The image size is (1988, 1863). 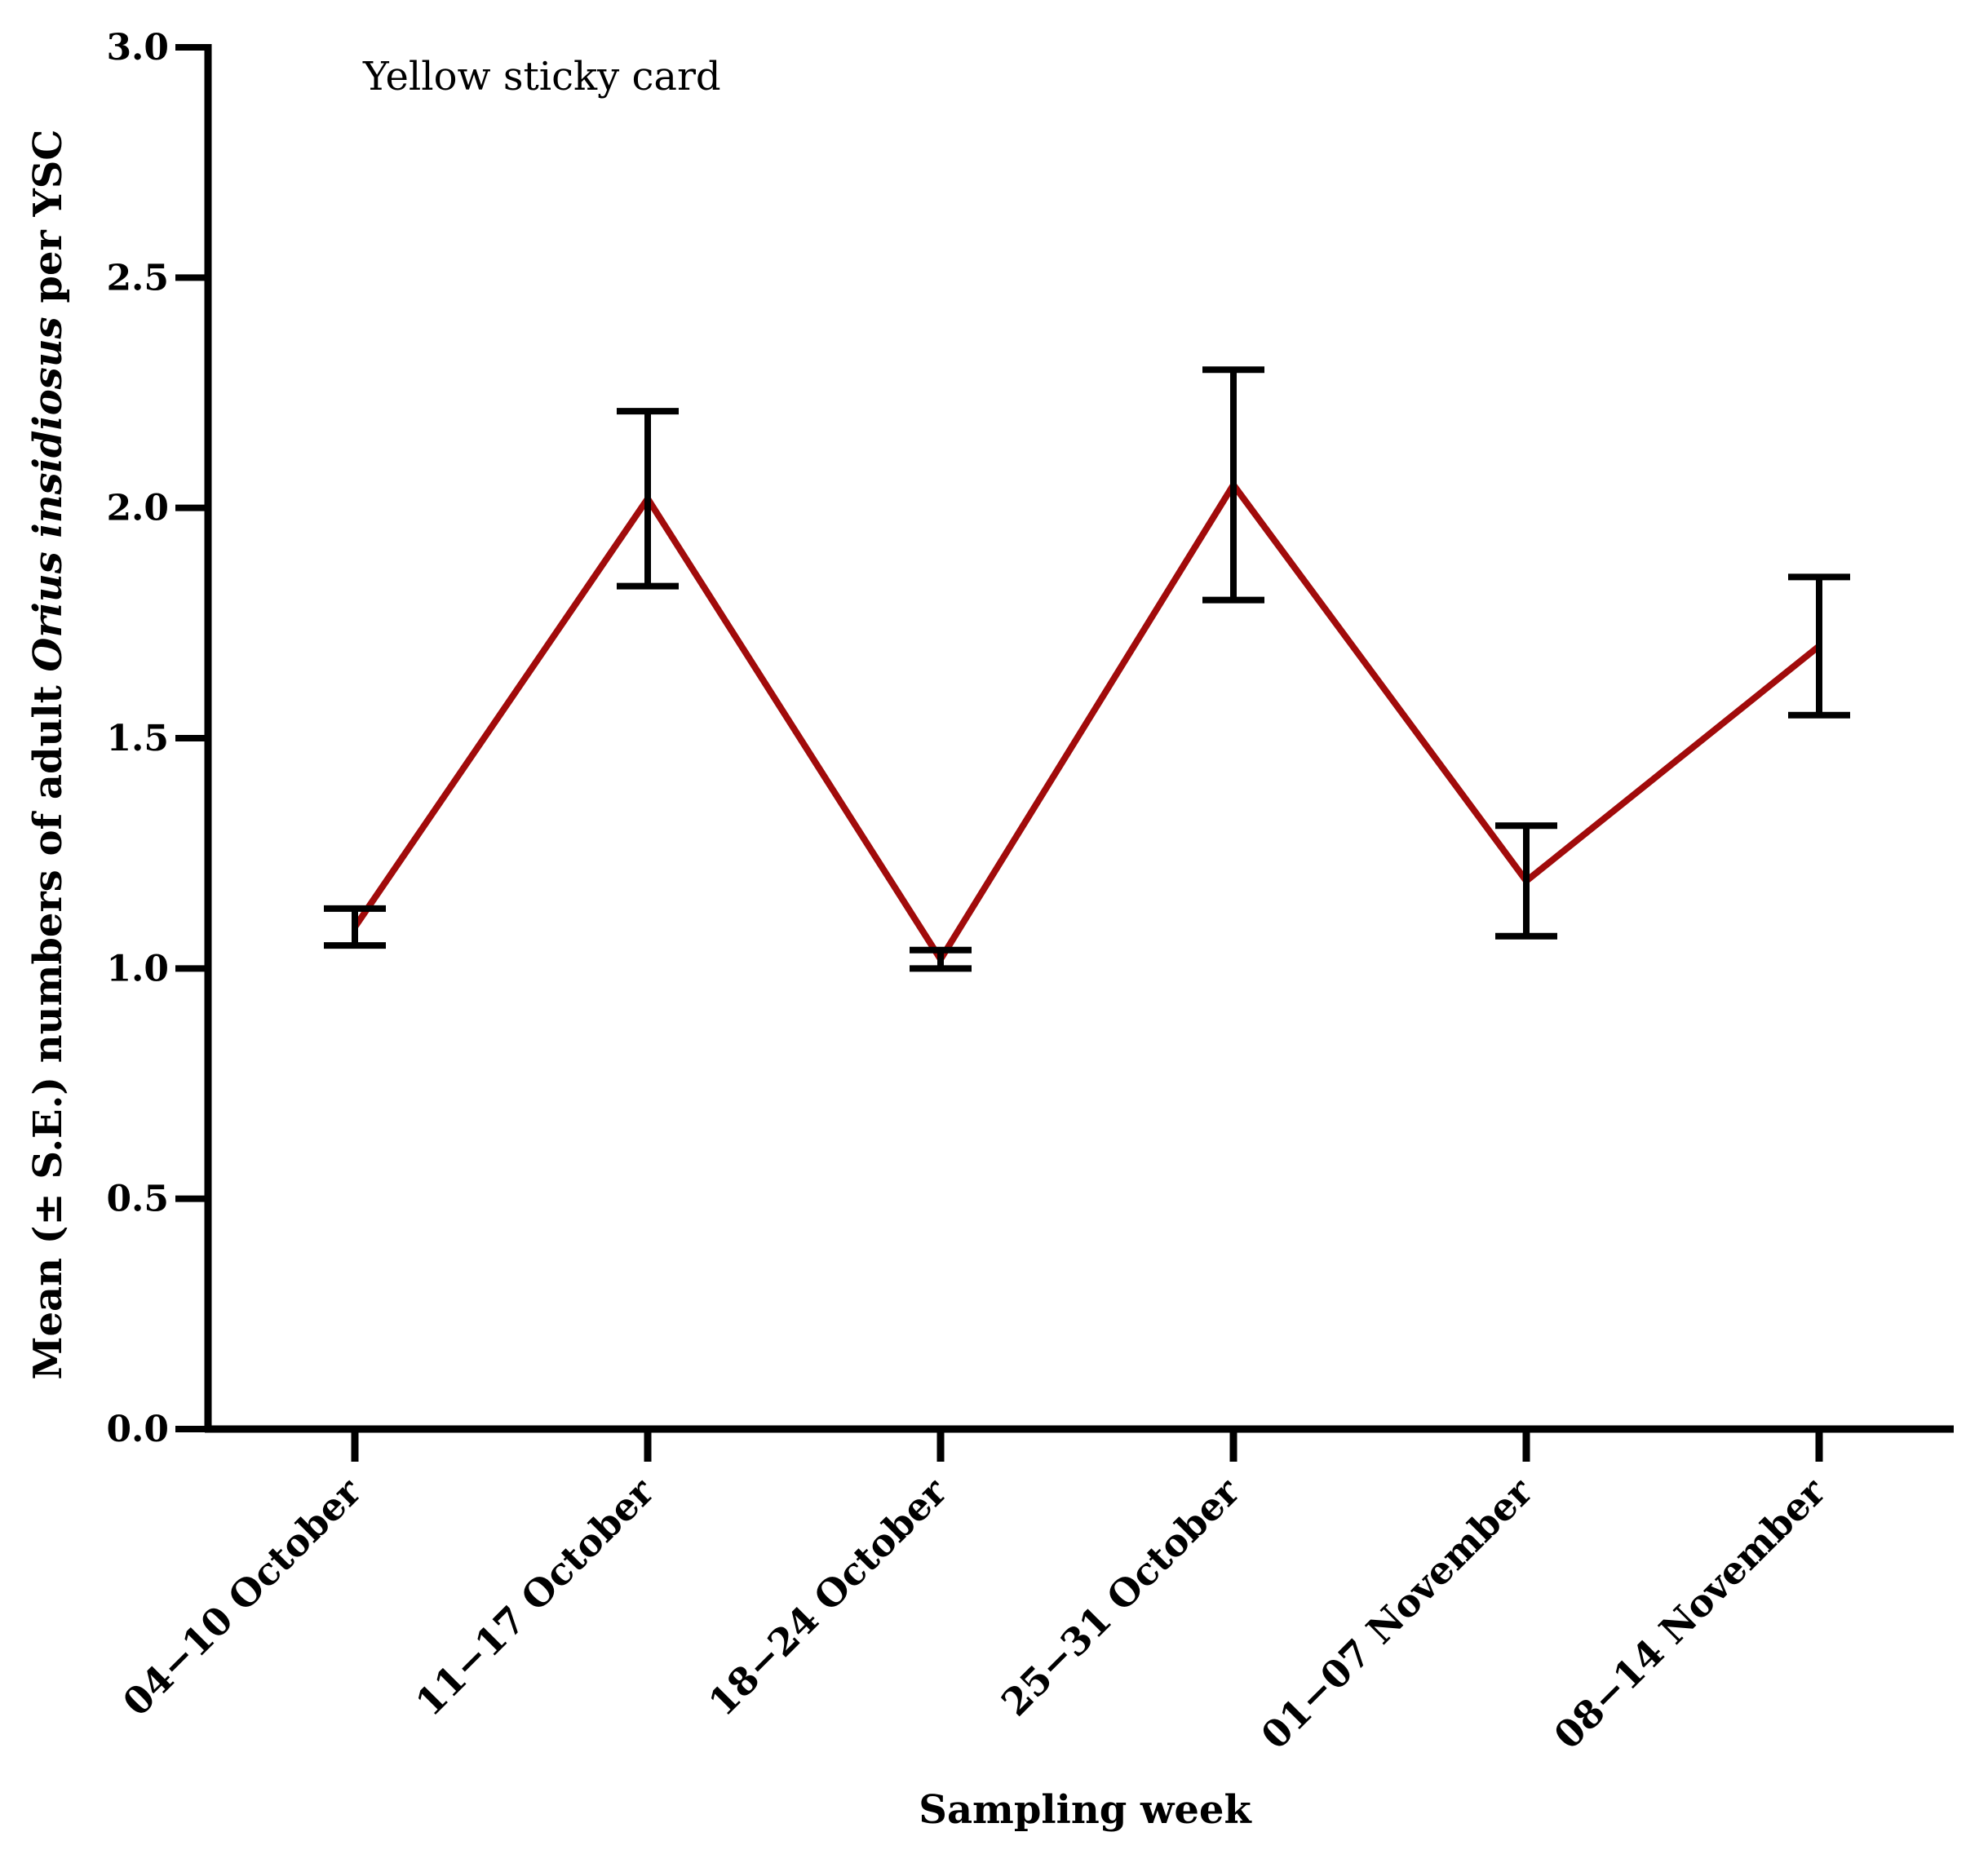 I want to click on x-tick-label: 18−24 October, so click(x=828, y=1596).